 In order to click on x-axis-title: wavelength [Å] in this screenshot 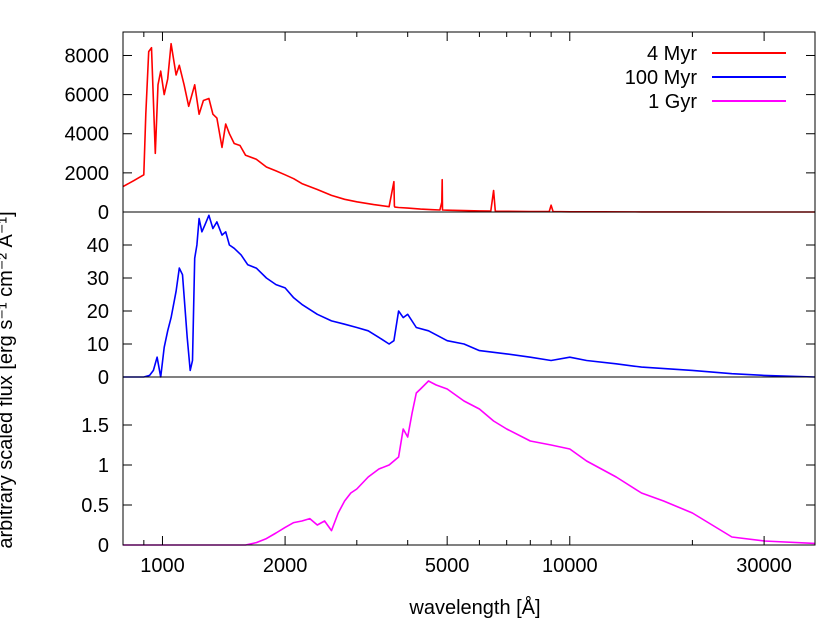, I will do `click(474, 607)`.